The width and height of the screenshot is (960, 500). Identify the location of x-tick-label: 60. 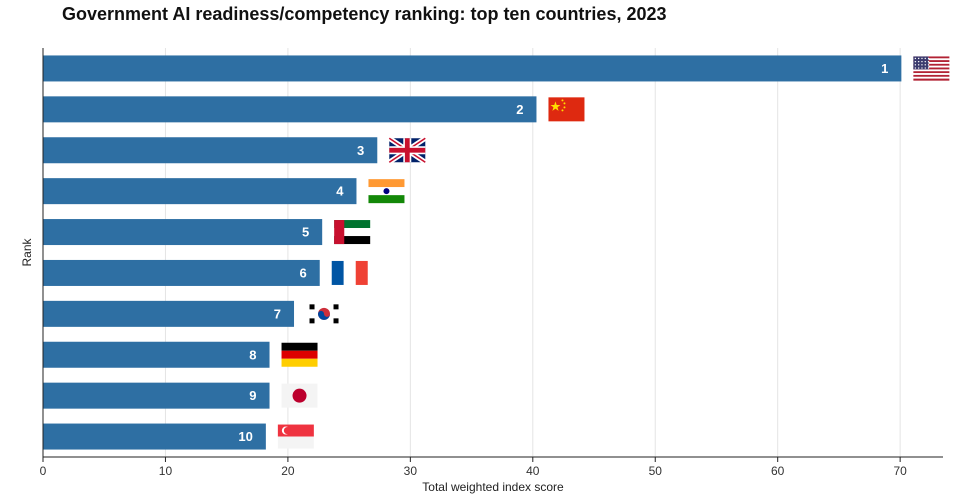
(778, 471).